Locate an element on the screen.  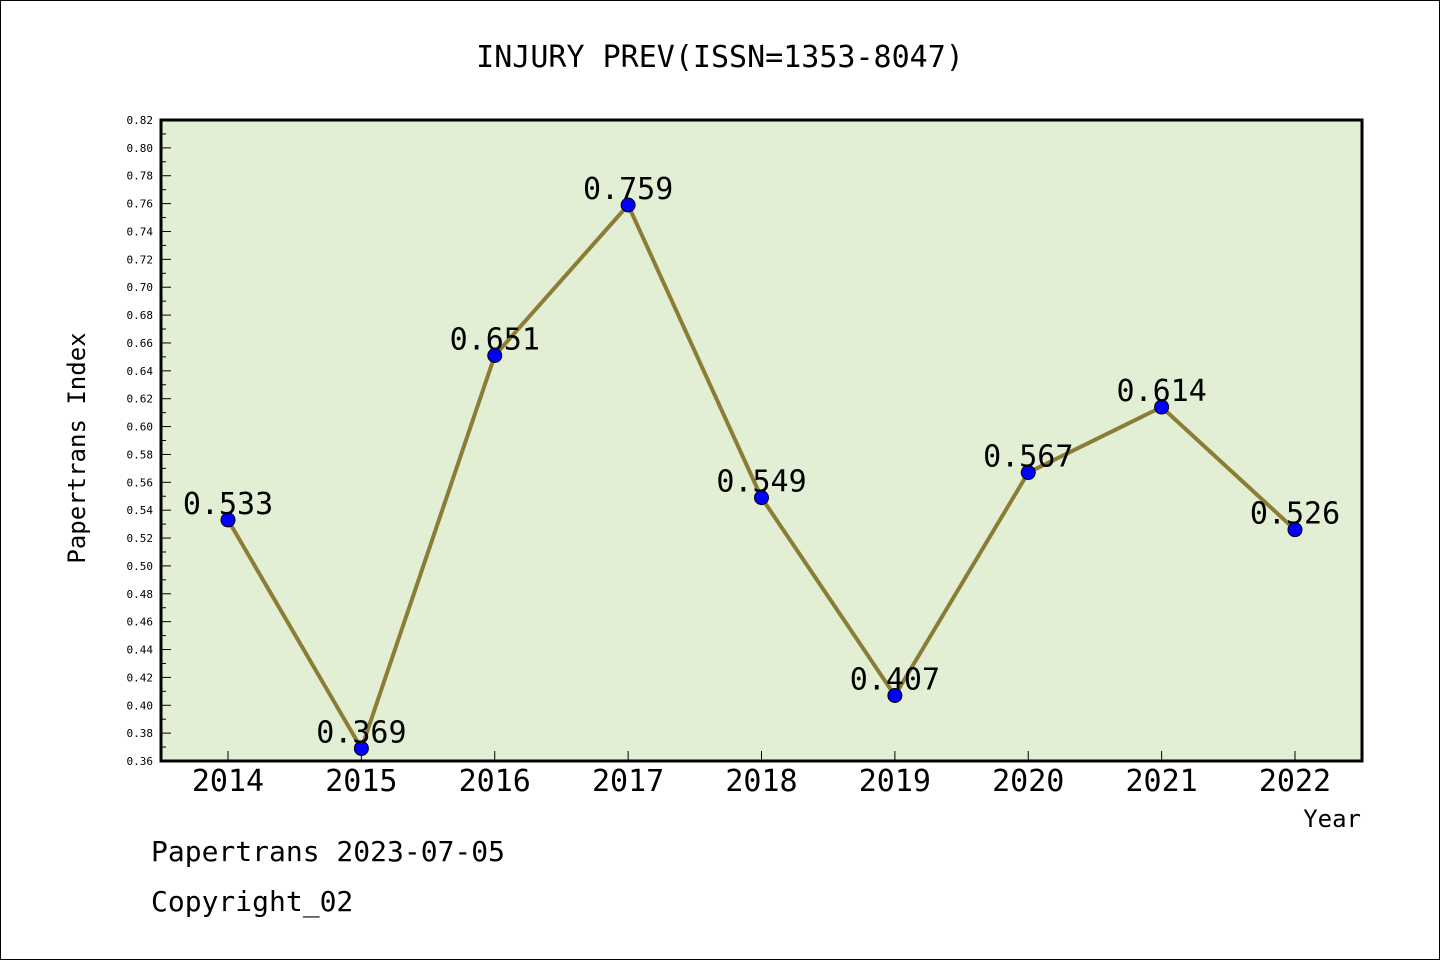
y-tick-label: 0.76 is located at coordinates (140, 204).